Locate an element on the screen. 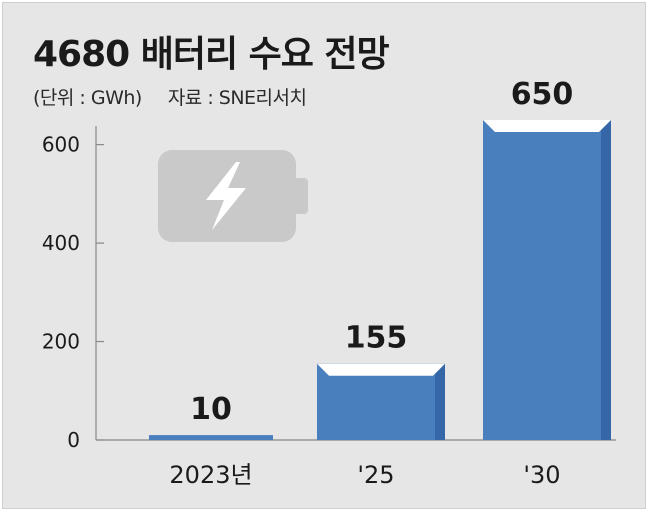  y-tick-label: 400 is located at coordinates (61, 243).